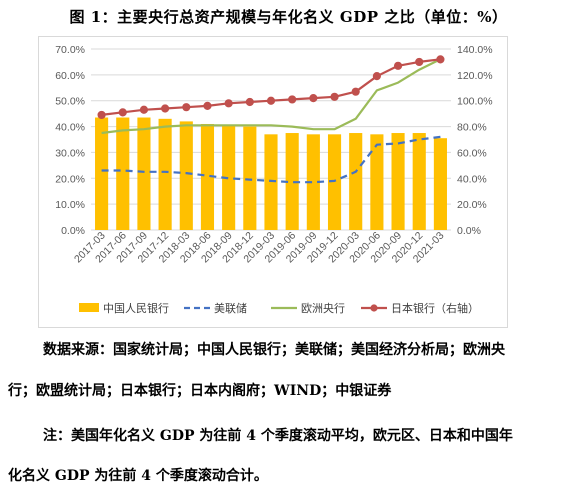  Describe the element at coordinates (274, 350) in the screenshot. I see `source-text-line-1: 数据来源：国家统计局；中国人民银行；美联储；美国经济分析局；欧洲央` at that location.